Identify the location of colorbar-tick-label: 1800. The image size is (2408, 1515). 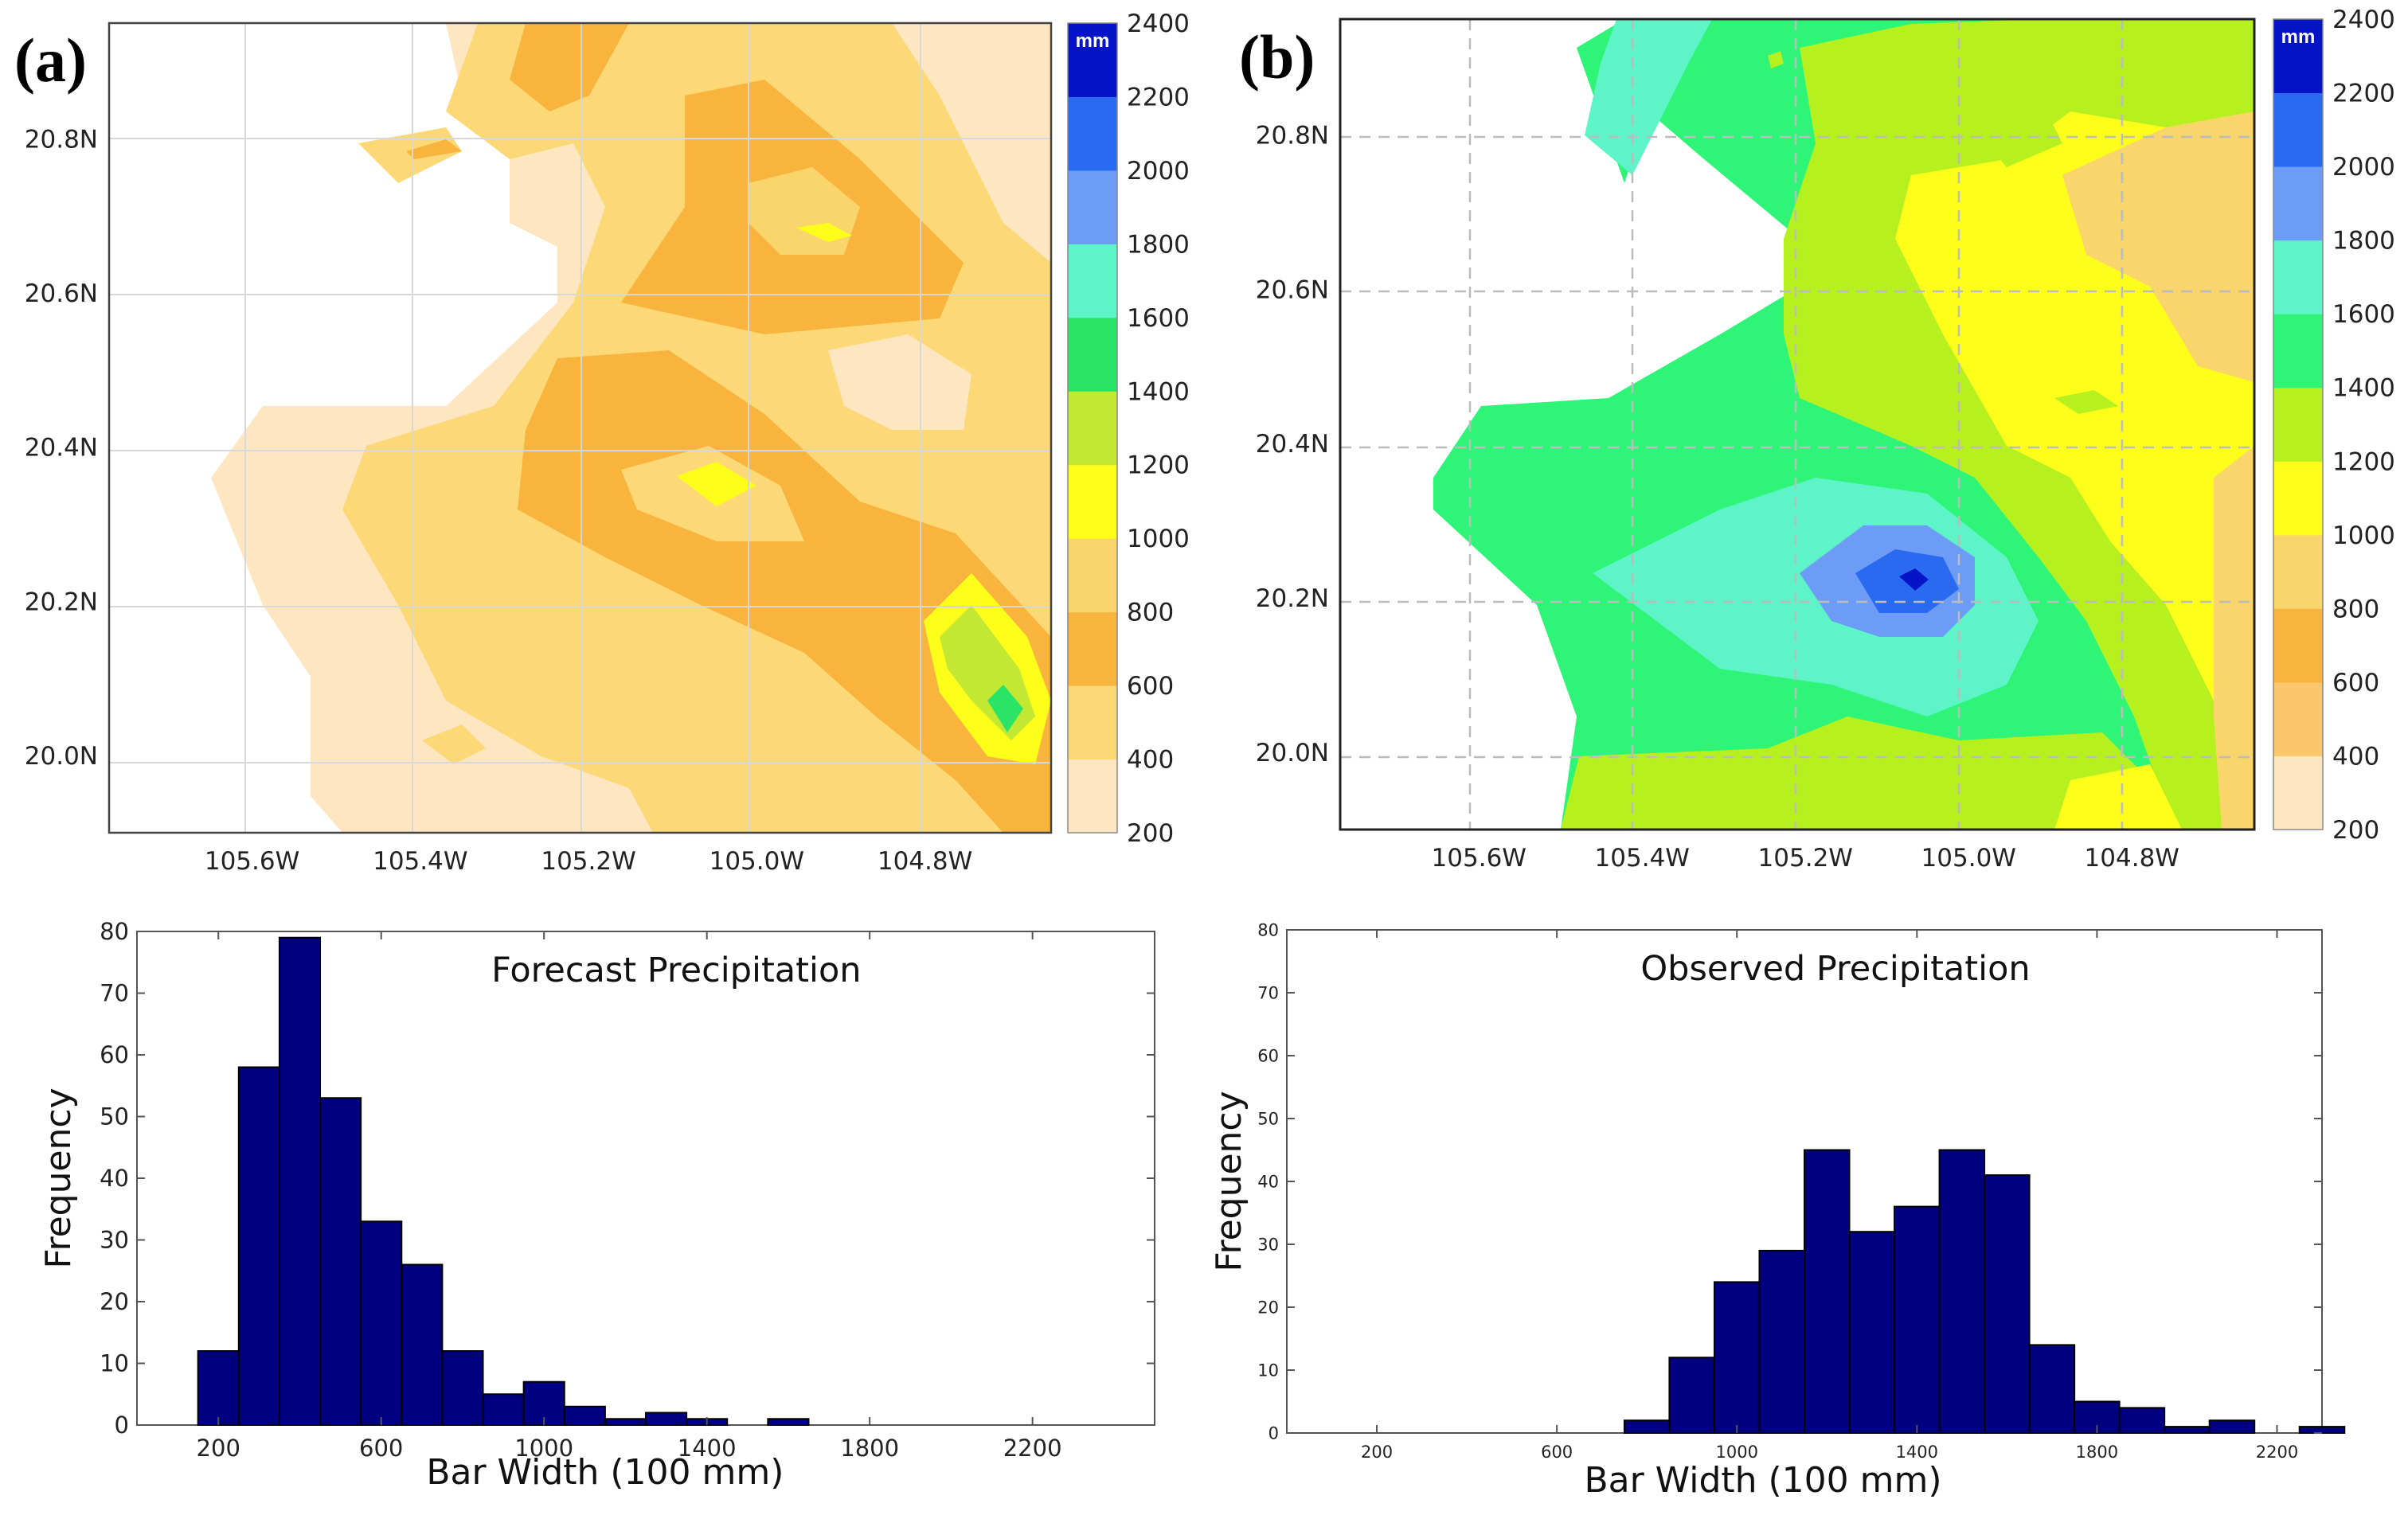
(2363, 242).